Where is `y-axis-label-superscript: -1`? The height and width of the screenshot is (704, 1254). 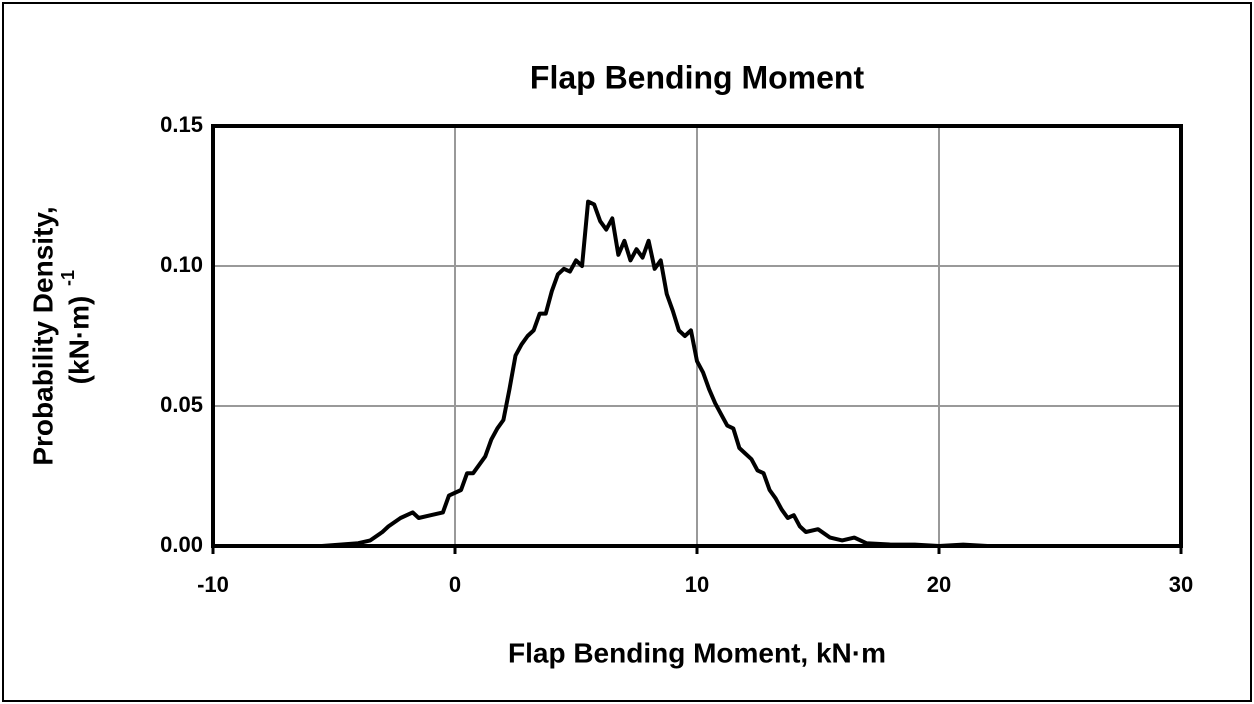 y-axis-label-superscript: -1 is located at coordinates (68, 278).